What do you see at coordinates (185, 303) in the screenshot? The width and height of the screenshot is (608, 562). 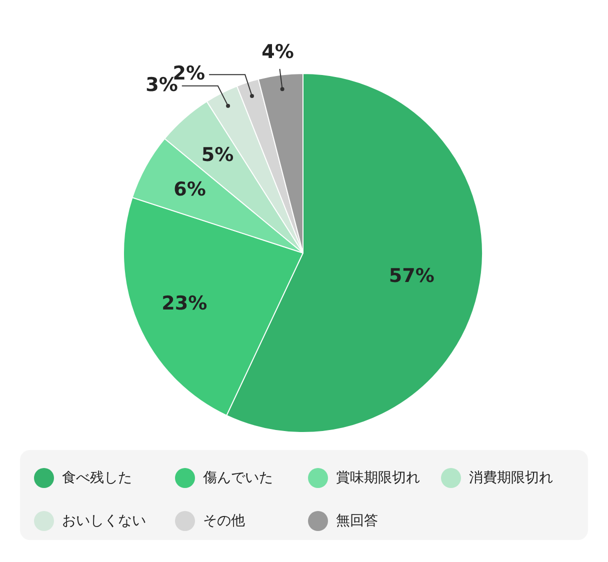 I see `data-label: 23%` at bounding box center [185, 303].